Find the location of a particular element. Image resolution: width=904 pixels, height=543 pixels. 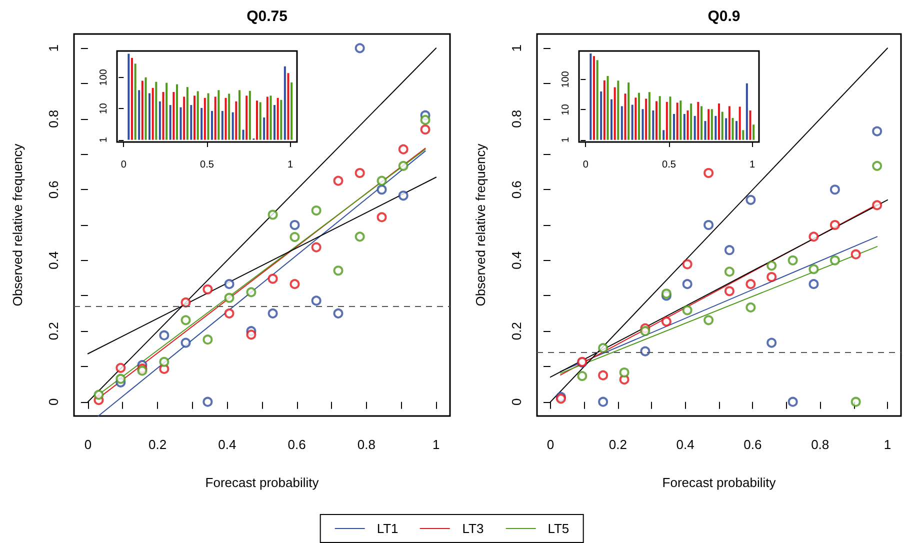

chart-title: Q0.75 is located at coordinates (267, 16).